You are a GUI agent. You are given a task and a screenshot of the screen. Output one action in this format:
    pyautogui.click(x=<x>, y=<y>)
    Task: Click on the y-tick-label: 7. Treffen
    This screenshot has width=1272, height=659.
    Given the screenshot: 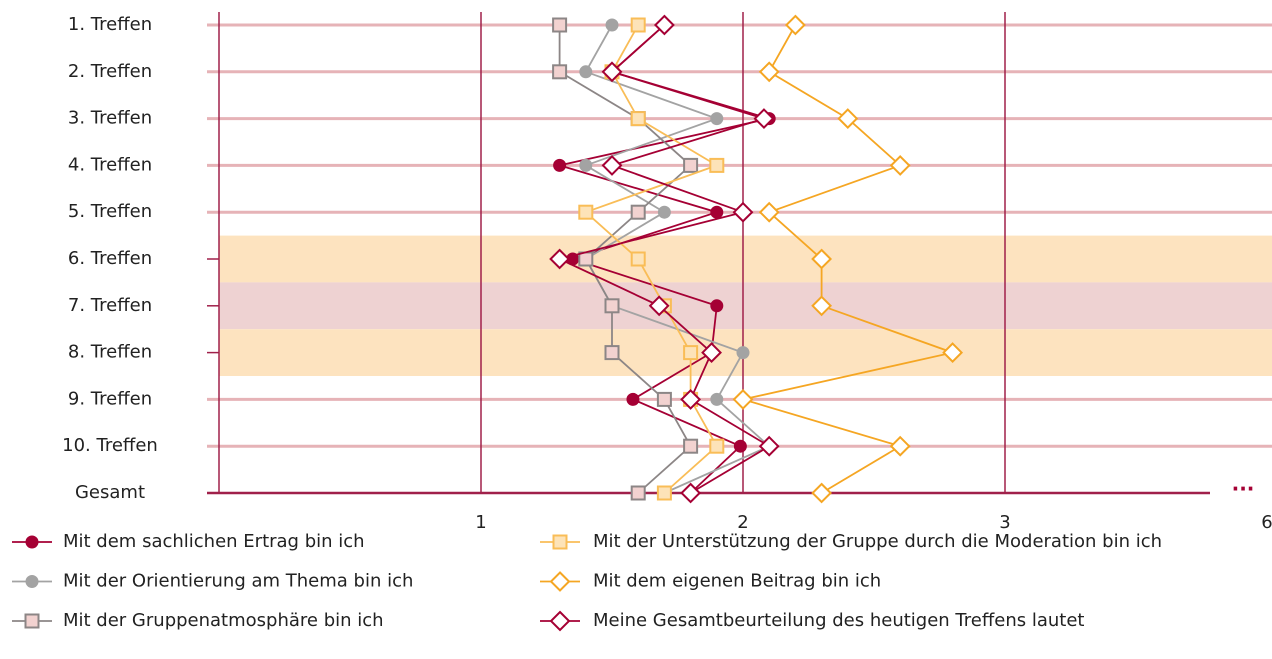 What is the action you would take?
    pyautogui.click(x=110, y=305)
    